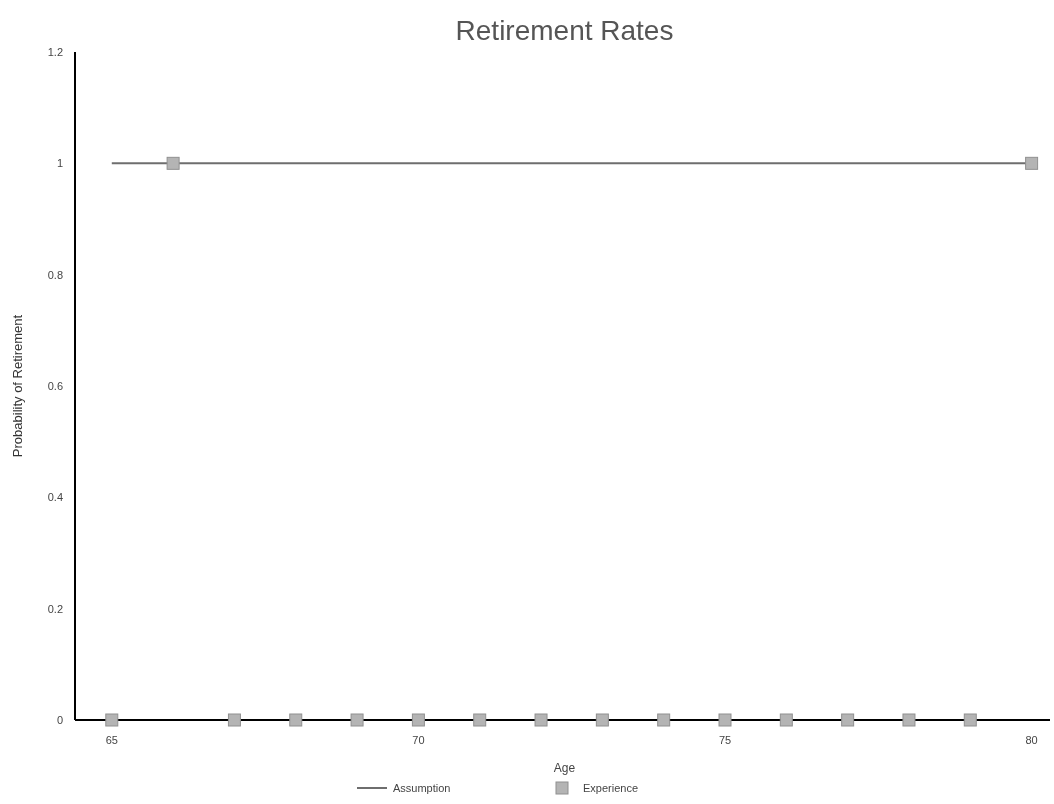  Describe the element at coordinates (418, 740) in the screenshot. I see `x-tick-label: 70` at that location.